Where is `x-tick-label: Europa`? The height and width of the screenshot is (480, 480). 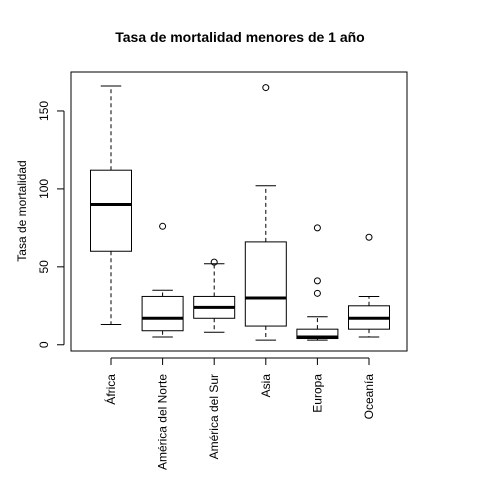
x-tick-label: Europa is located at coordinates (317, 393).